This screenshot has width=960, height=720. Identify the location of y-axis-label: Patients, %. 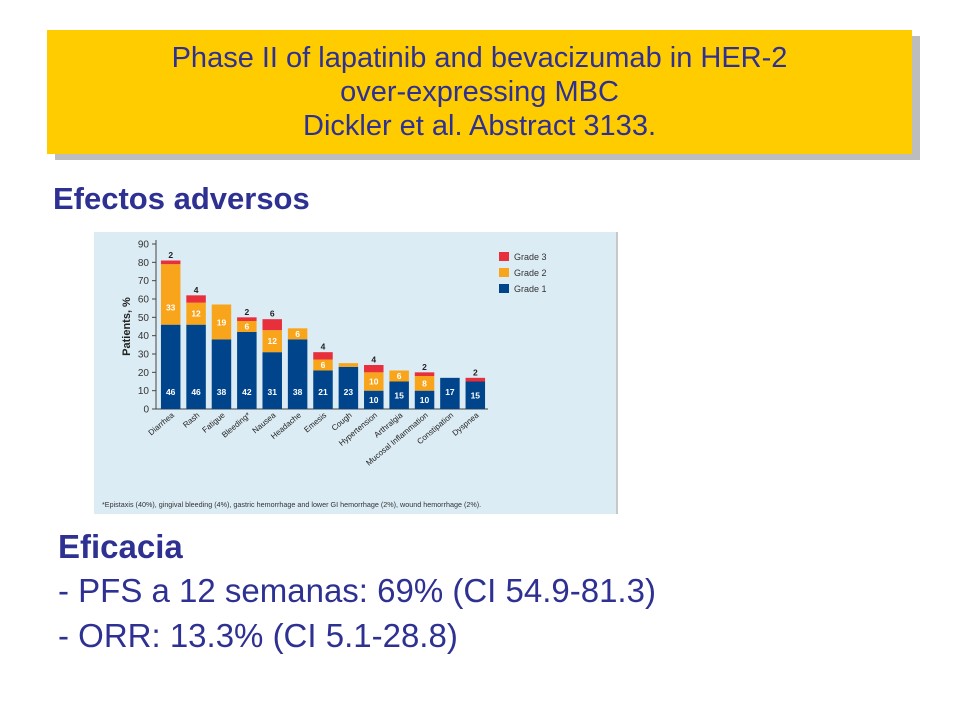
(127, 326).